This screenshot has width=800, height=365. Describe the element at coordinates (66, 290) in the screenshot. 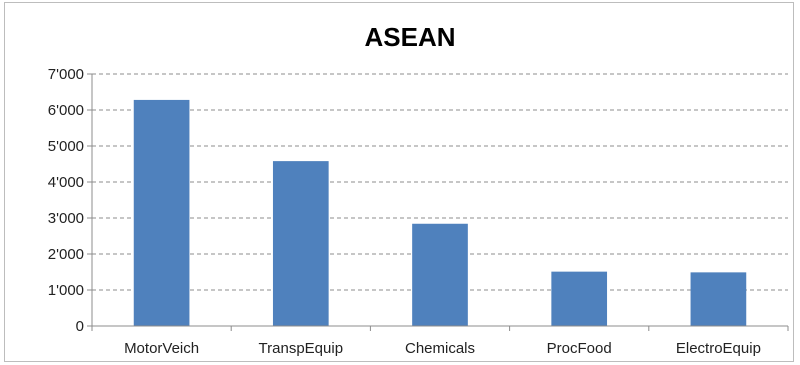

I see `y-tick-label: 1'000` at that location.